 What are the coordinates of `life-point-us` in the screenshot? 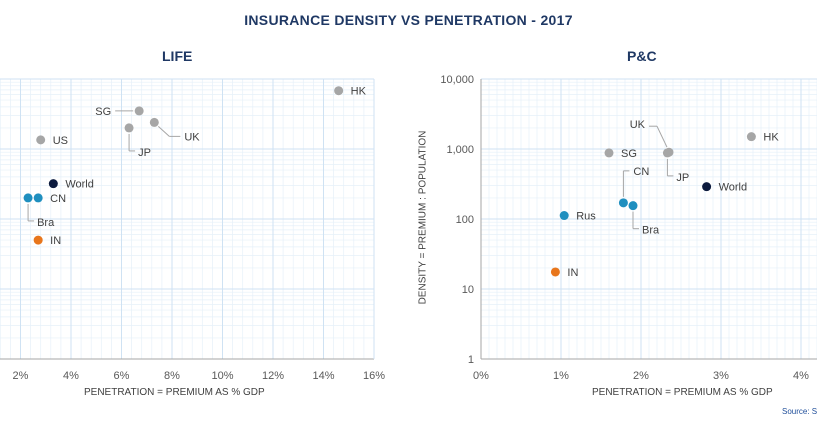 It's located at (41, 140).